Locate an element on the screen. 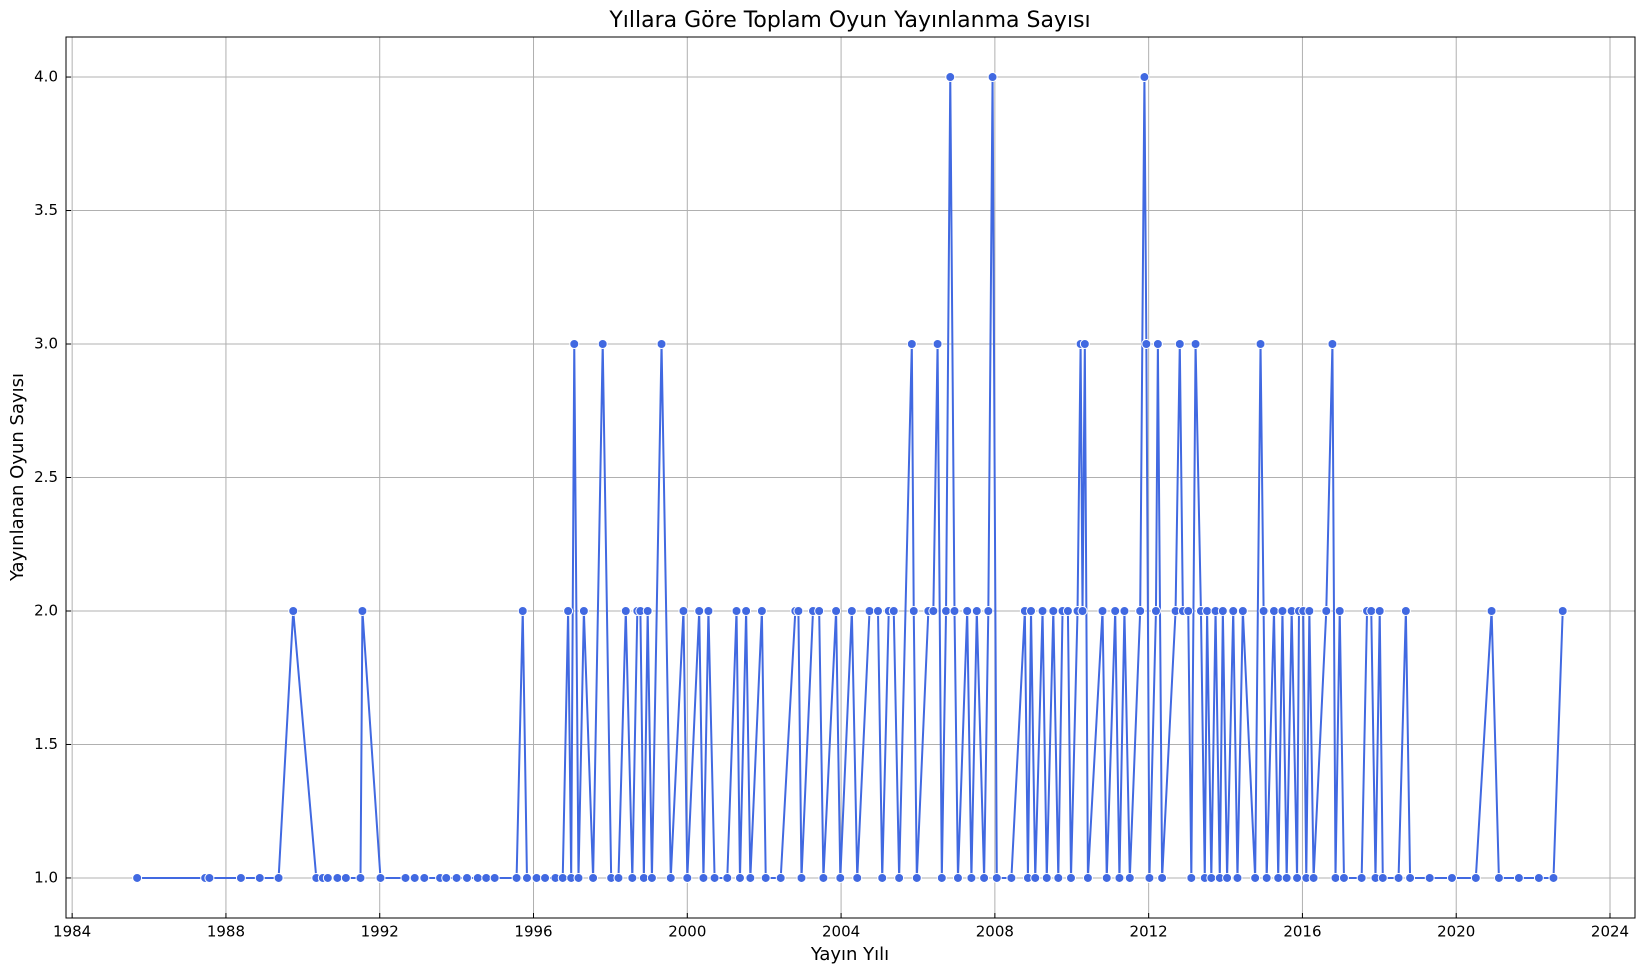 The width and height of the screenshot is (1643, 976). y-axis-label: Yayınlanan Oyun Sayısı is located at coordinates (17, 477).